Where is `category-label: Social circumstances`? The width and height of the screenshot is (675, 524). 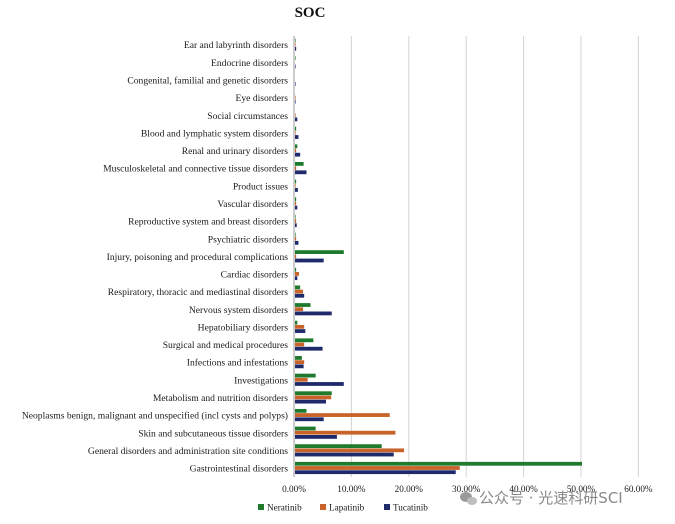 category-label: Social circumstances is located at coordinates (247, 116).